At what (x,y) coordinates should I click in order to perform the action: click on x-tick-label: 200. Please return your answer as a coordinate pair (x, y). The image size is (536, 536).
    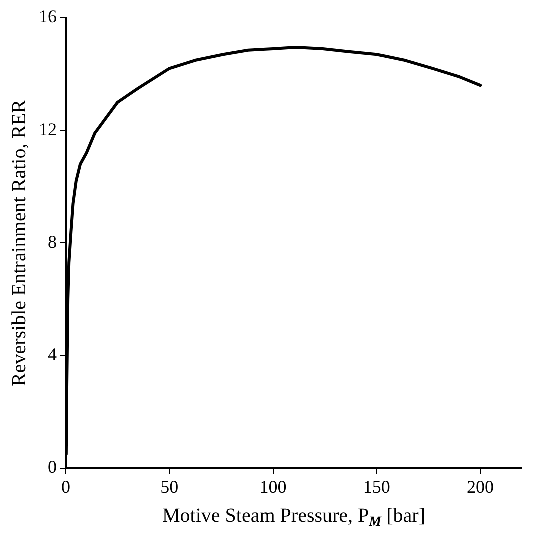
    Looking at the image, I should click on (480, 486).